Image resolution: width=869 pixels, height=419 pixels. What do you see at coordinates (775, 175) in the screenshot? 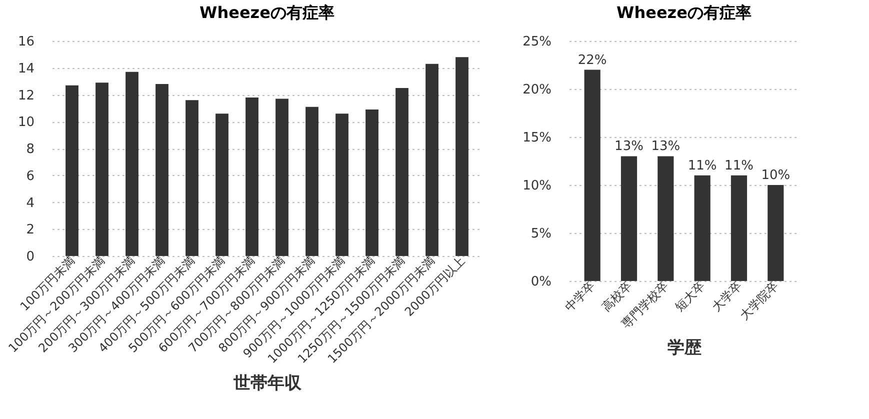
I see `data-label: 10%` at bounding box center [775, 175].